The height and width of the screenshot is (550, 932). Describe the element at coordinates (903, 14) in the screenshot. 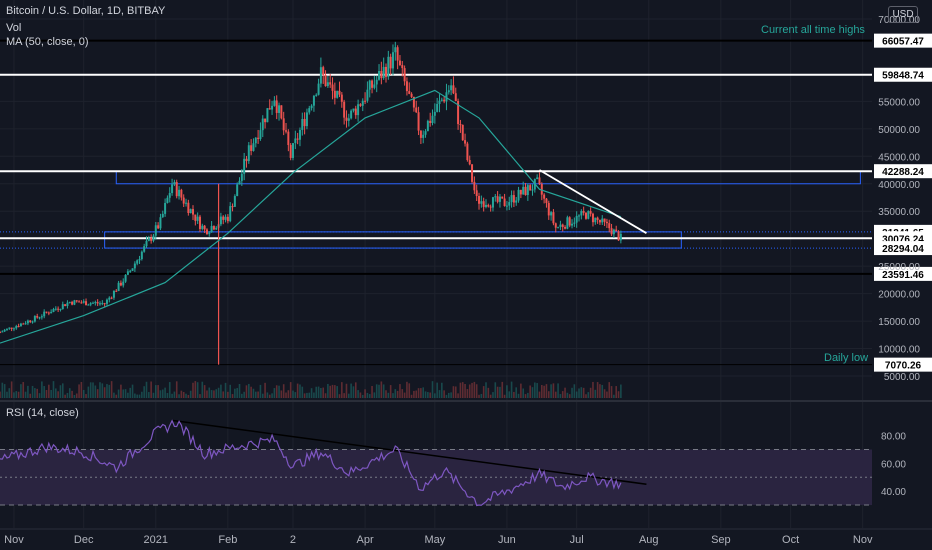

I see `currency-button: USD` at that location.